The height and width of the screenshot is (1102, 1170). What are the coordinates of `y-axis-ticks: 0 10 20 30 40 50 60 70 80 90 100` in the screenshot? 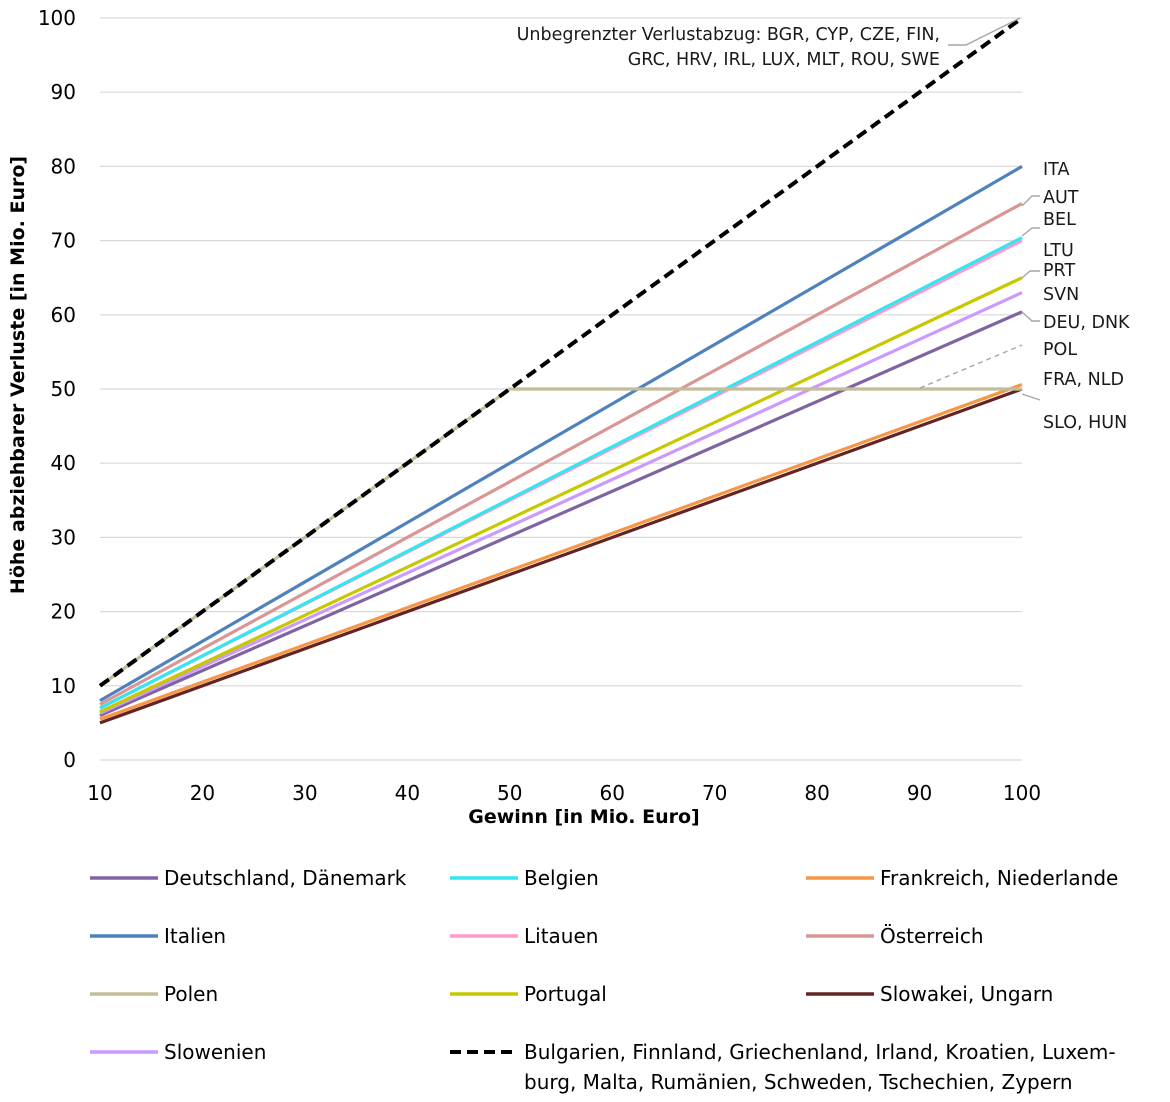 It's located at (57, 389).